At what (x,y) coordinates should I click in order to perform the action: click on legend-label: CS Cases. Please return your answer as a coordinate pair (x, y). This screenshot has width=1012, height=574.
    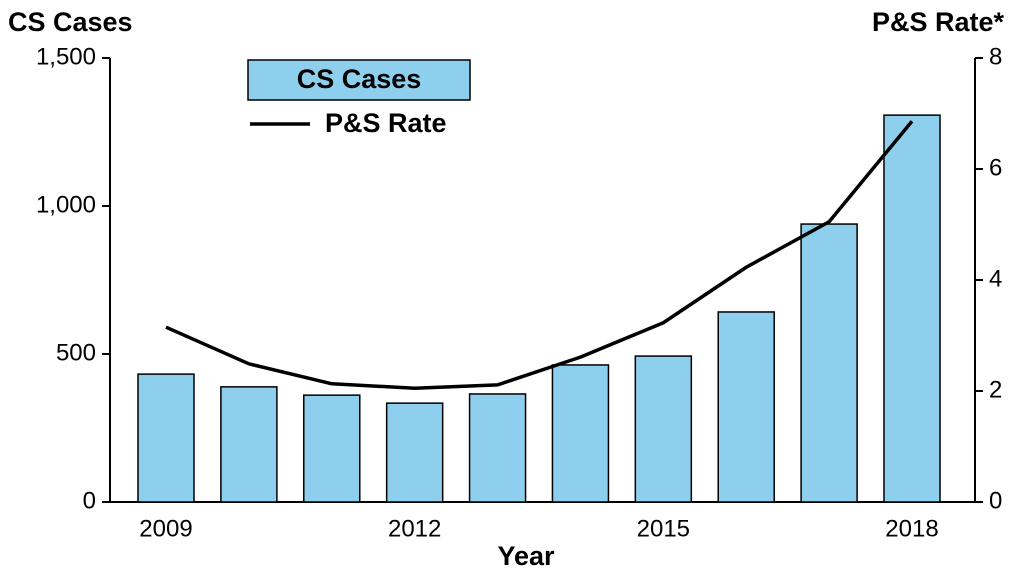
    Looking at the image, I should click on (359, 79).